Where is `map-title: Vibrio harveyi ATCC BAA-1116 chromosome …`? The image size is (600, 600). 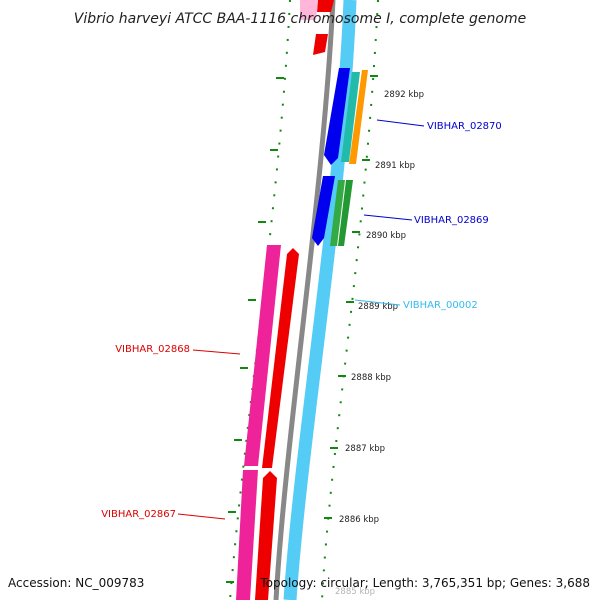 map-title: Vibrio harveyi ATCC BAA-1116 chromosome … is located at coordinates (300, 19).